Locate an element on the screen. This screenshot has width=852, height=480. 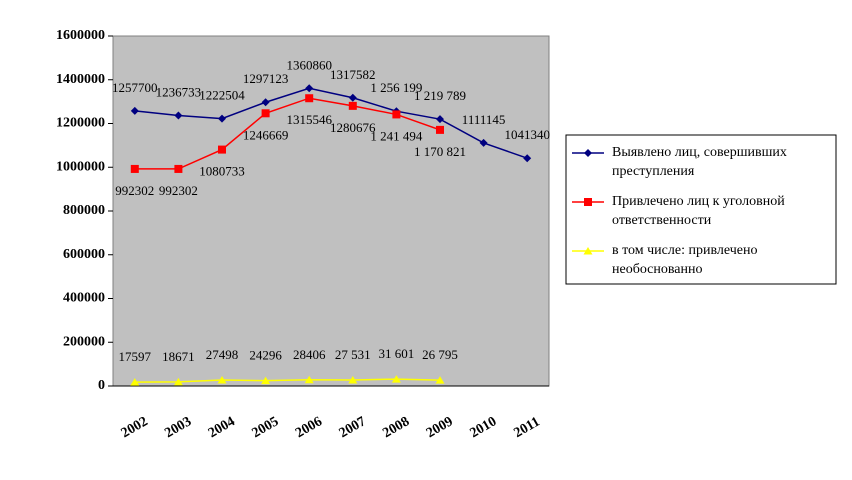
data-label: 27 531 is located at coordinates (353, 354).